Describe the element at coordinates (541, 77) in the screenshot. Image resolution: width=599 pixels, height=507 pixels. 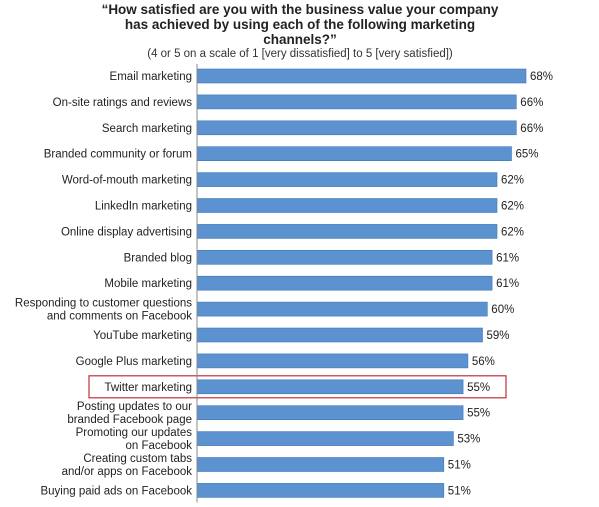
I see `bar-value-label: 68%` at that location.